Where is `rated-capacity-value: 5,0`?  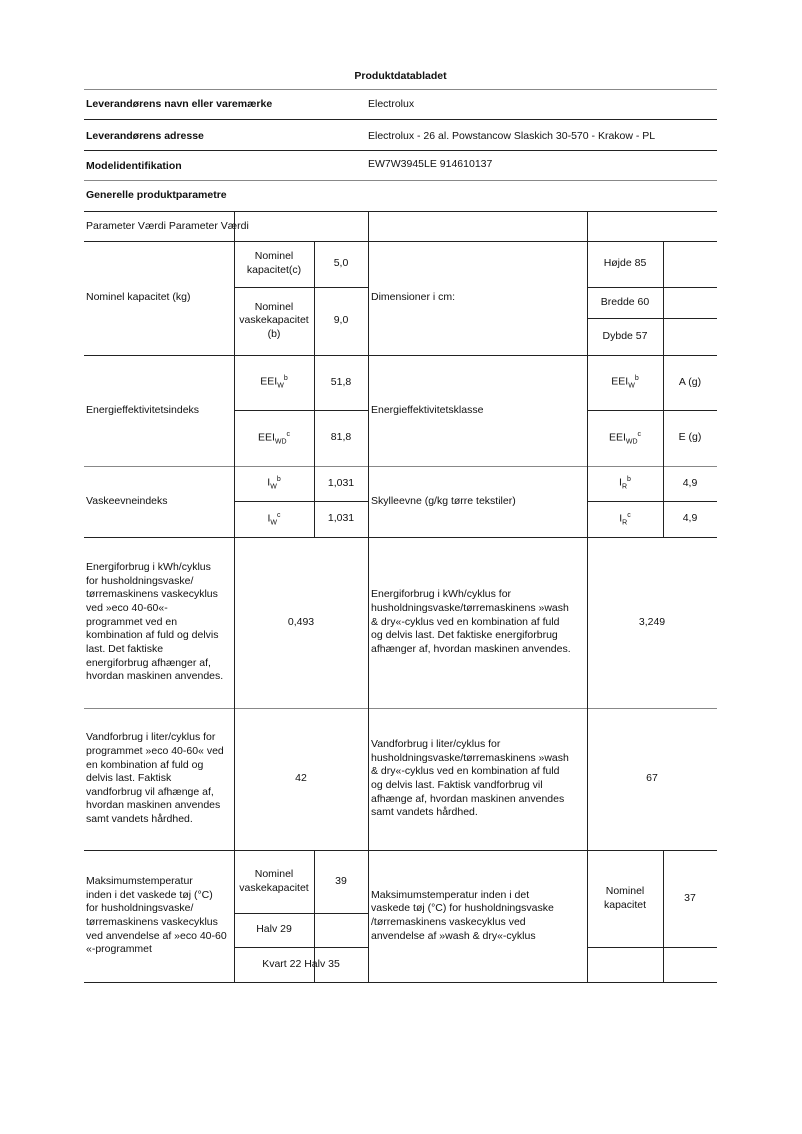 rated-capacity-value: 5,0 is located at coordinates (341, 263).